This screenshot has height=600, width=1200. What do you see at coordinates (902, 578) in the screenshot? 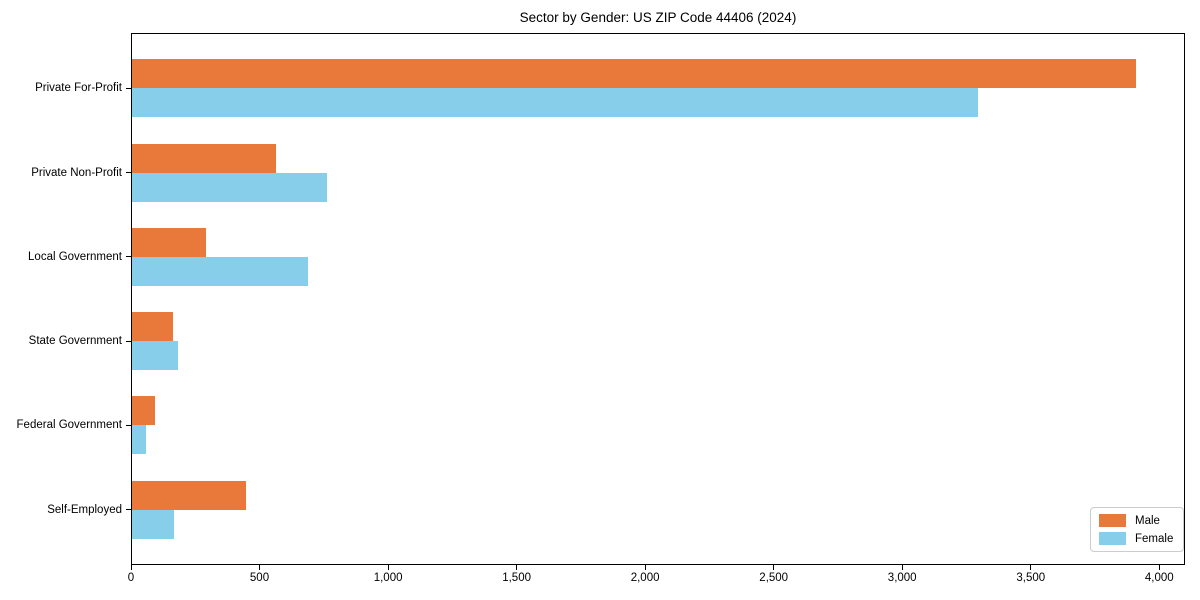
I see `x-tick-label: 3,000` at bounding box center [902, 578].